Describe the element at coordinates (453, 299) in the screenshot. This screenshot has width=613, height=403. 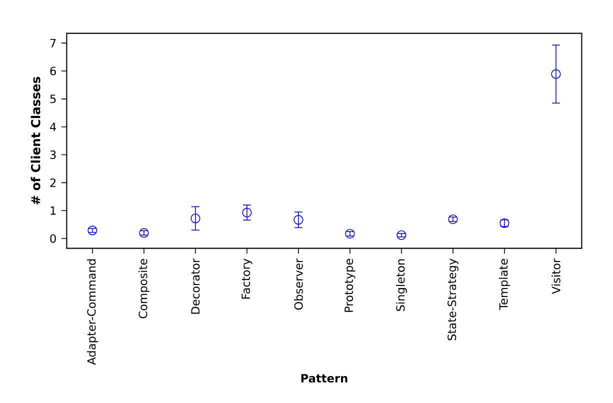
I see `x-tick-label: State-Strategy` at that location.